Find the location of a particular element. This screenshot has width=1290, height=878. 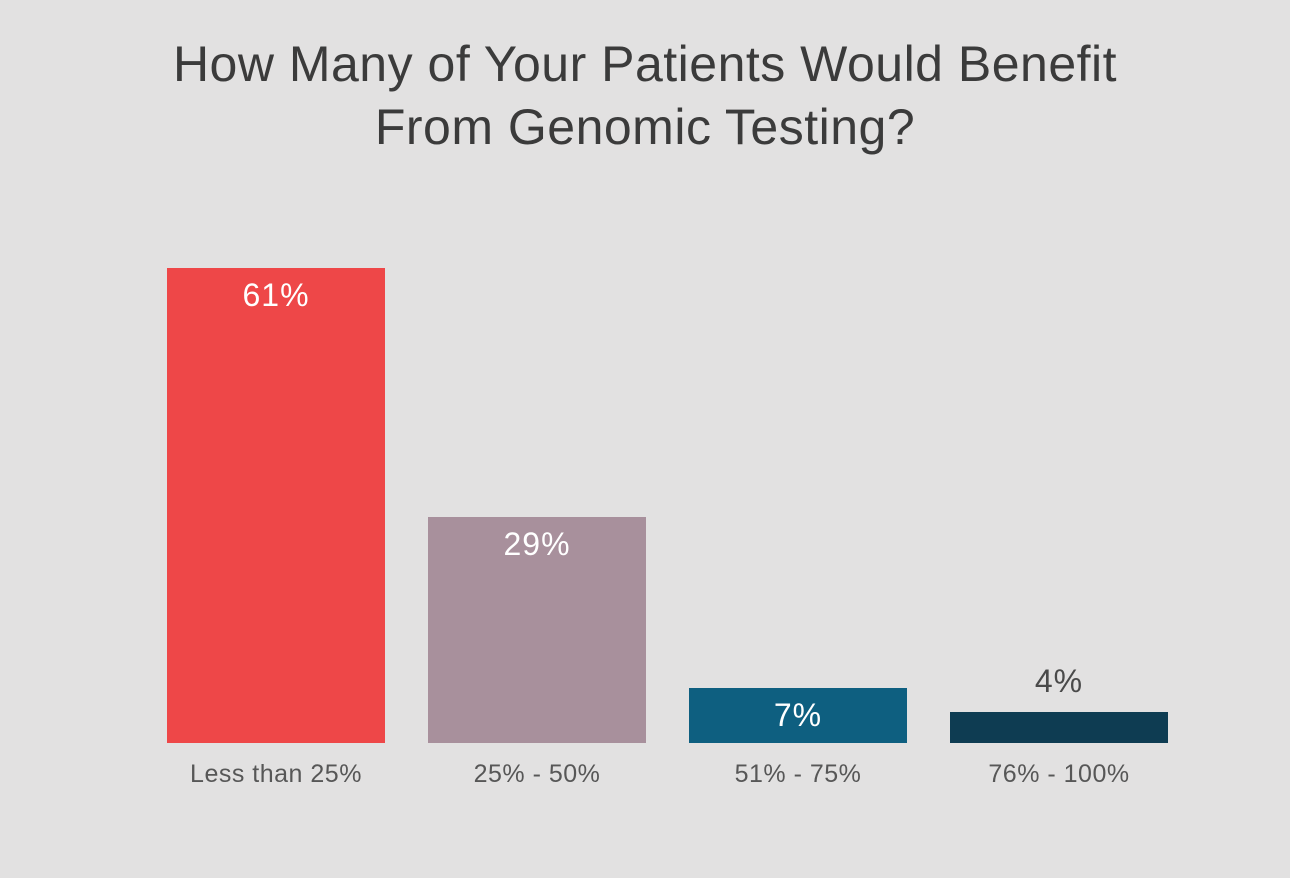

bar-column: 7% 51% - 75% is located at coordinates (798, 738).